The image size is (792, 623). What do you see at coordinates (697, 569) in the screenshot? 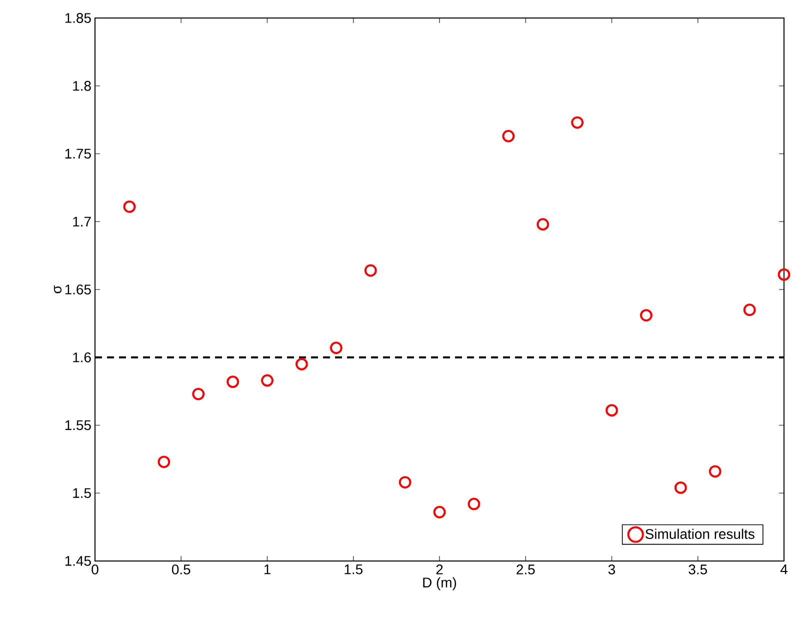
I see `x-tick-label: 3.5` at bounding box center [697, 569].